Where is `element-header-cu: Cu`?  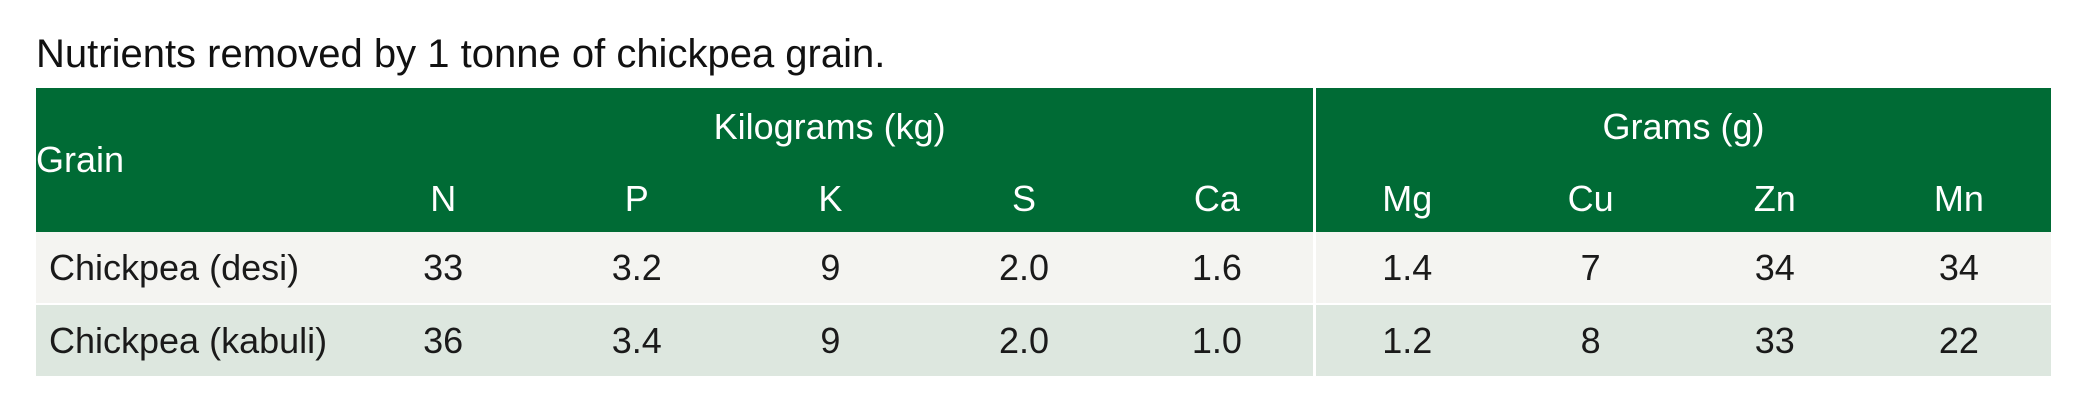 element-header-cu: Cu is located at coordinates (1590, 199).